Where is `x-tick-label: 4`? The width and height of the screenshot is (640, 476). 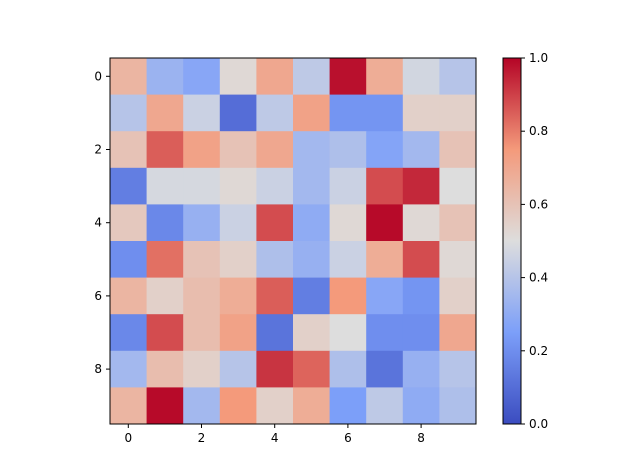 x-tick-label: 4 is located at coordinates (275, 438).